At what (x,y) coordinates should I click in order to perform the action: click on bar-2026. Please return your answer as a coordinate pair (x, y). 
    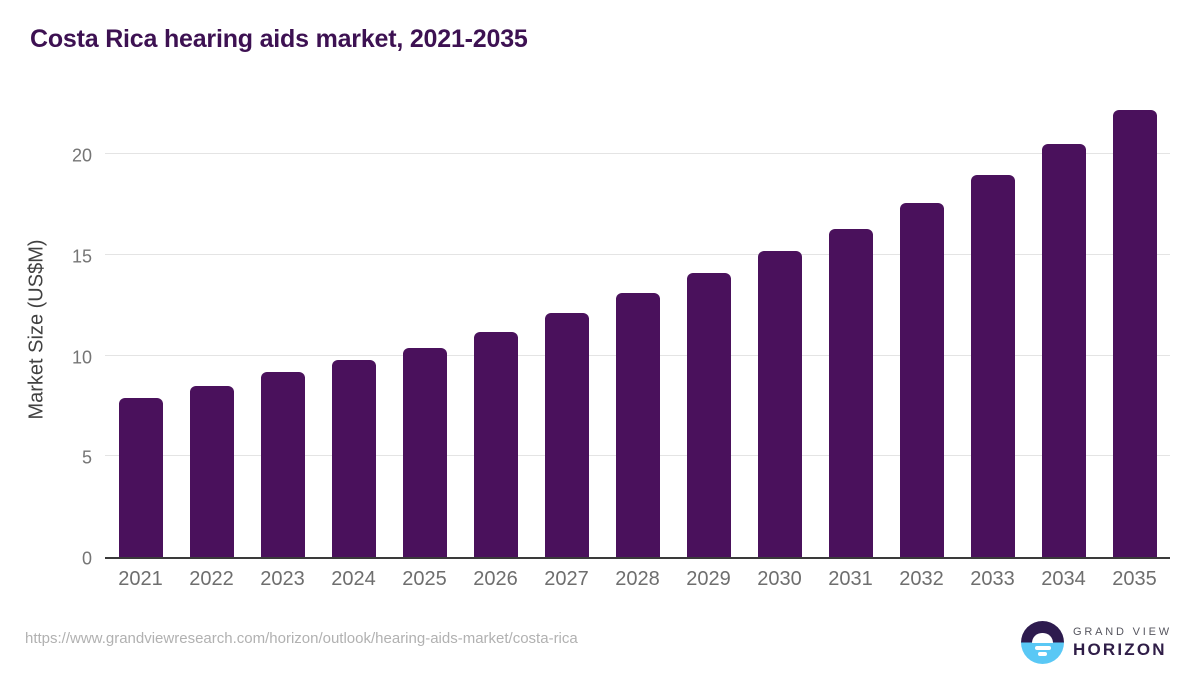
    Looking at the image, I should click on (495, 444).